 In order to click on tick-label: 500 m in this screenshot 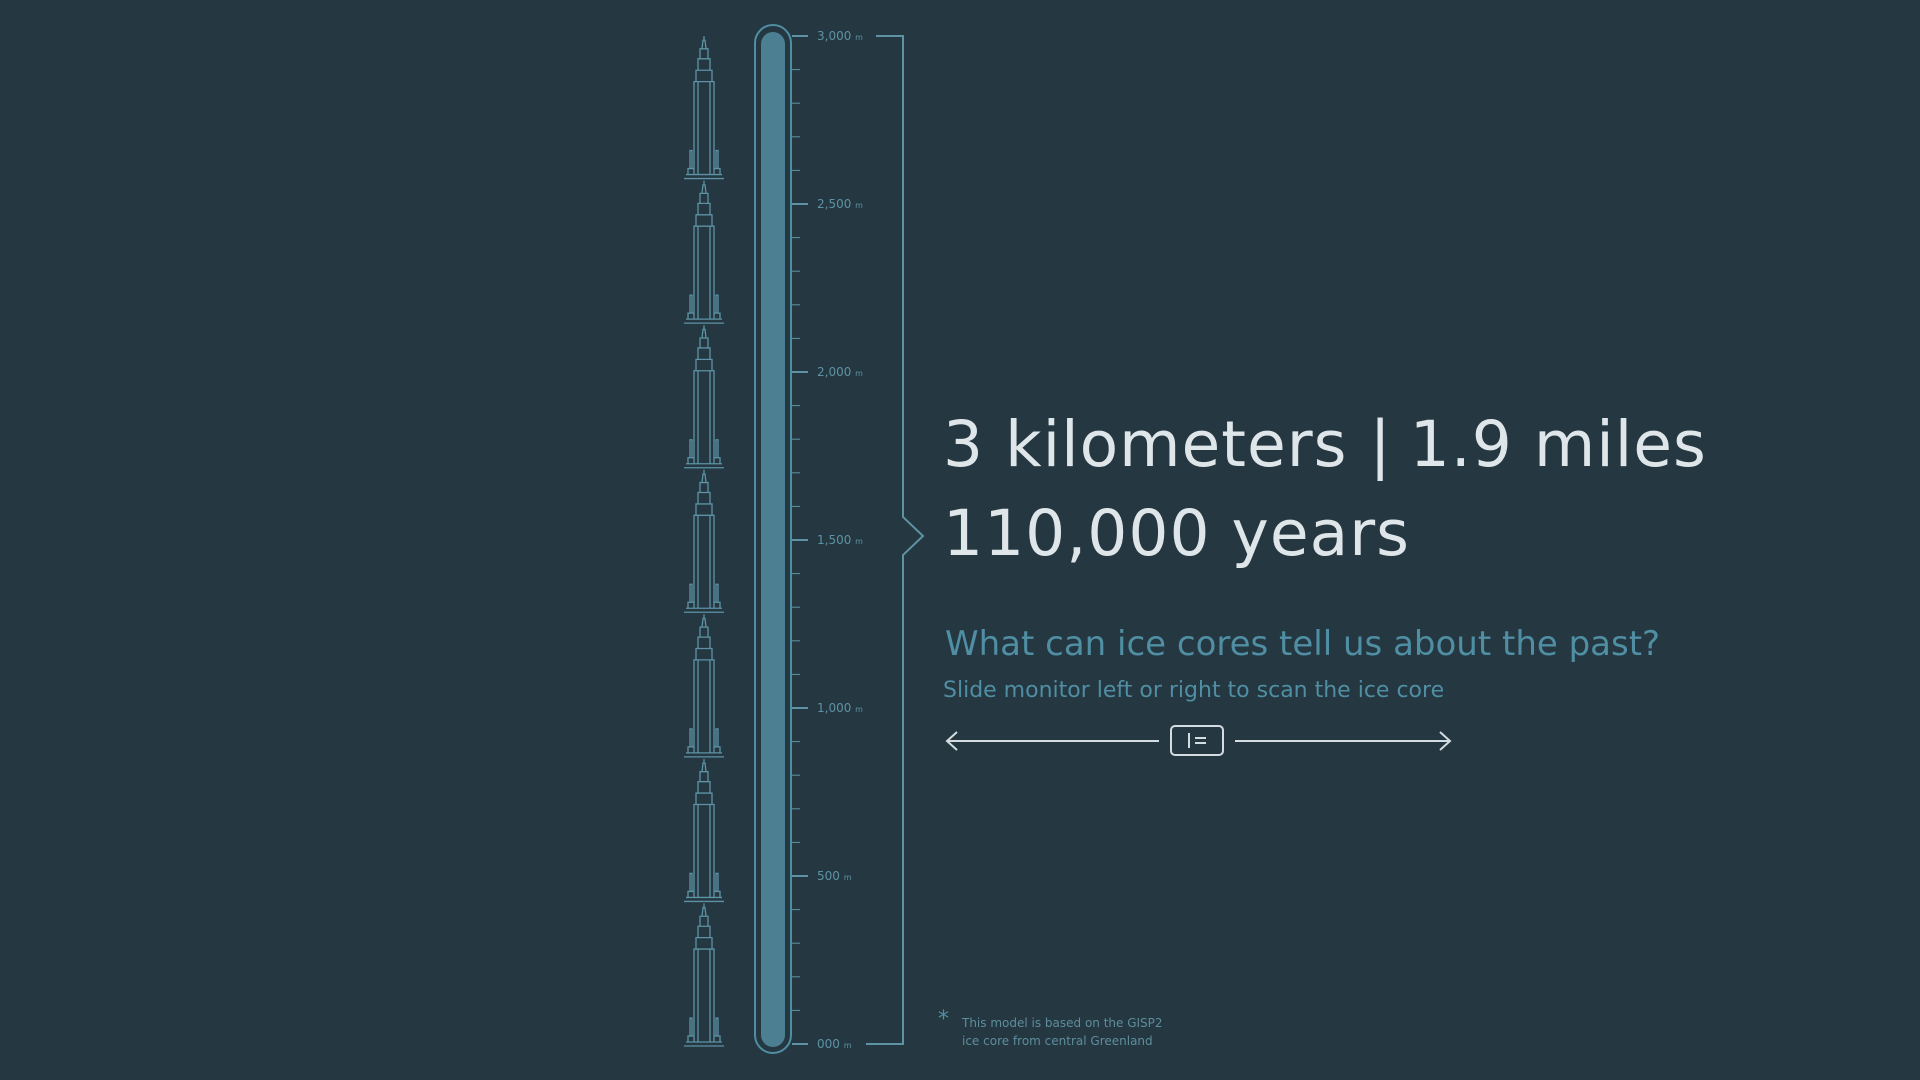, I will do `click(834, 876)`.